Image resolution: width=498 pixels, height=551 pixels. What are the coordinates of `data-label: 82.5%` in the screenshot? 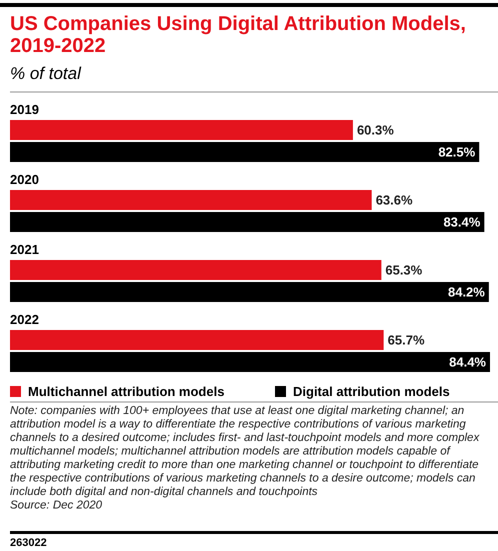 It's located at (457, 152).